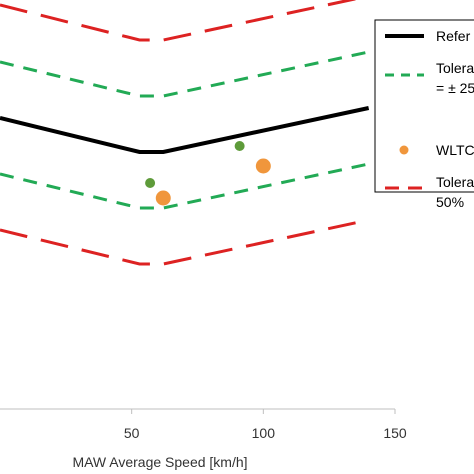 Image resolution: width=474 pixels, height=474 pixels. I want to click on x-tick-label: 100, so click(264, 433).